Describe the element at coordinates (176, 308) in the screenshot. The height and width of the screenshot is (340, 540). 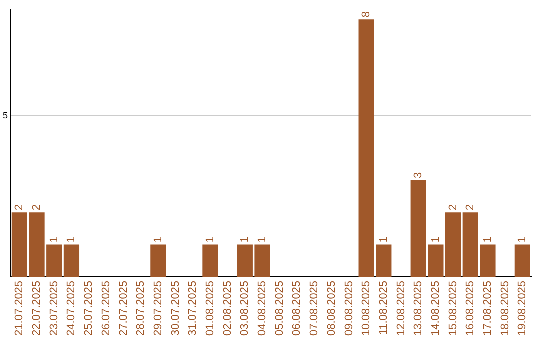
I see `x-tick-label: 30.07.2025` at that location.